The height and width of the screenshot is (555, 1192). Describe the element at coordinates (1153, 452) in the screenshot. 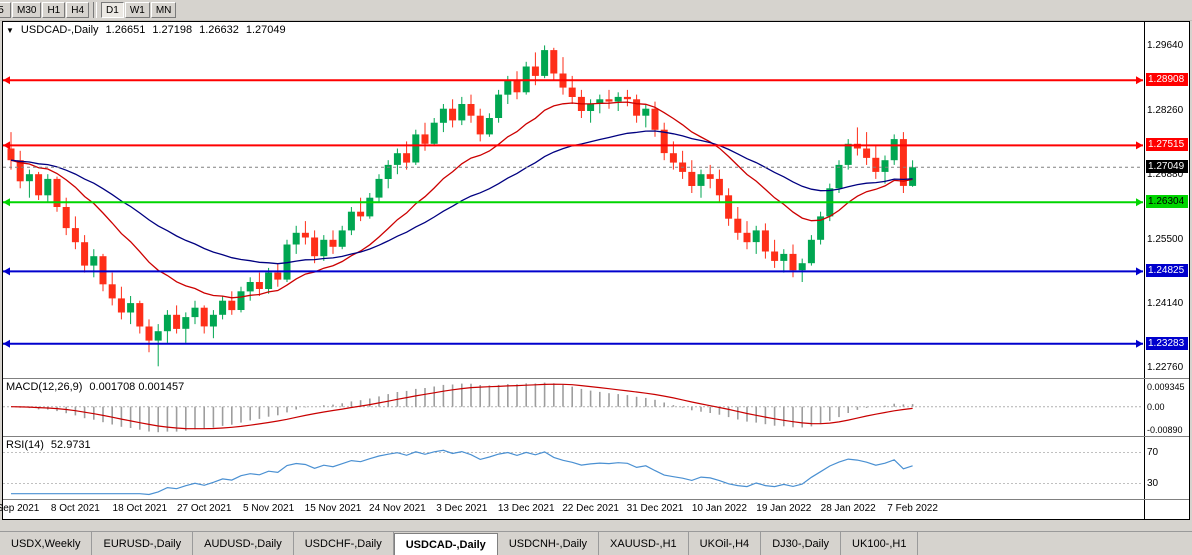

I see `rsi-axis-label: 70` at that location.